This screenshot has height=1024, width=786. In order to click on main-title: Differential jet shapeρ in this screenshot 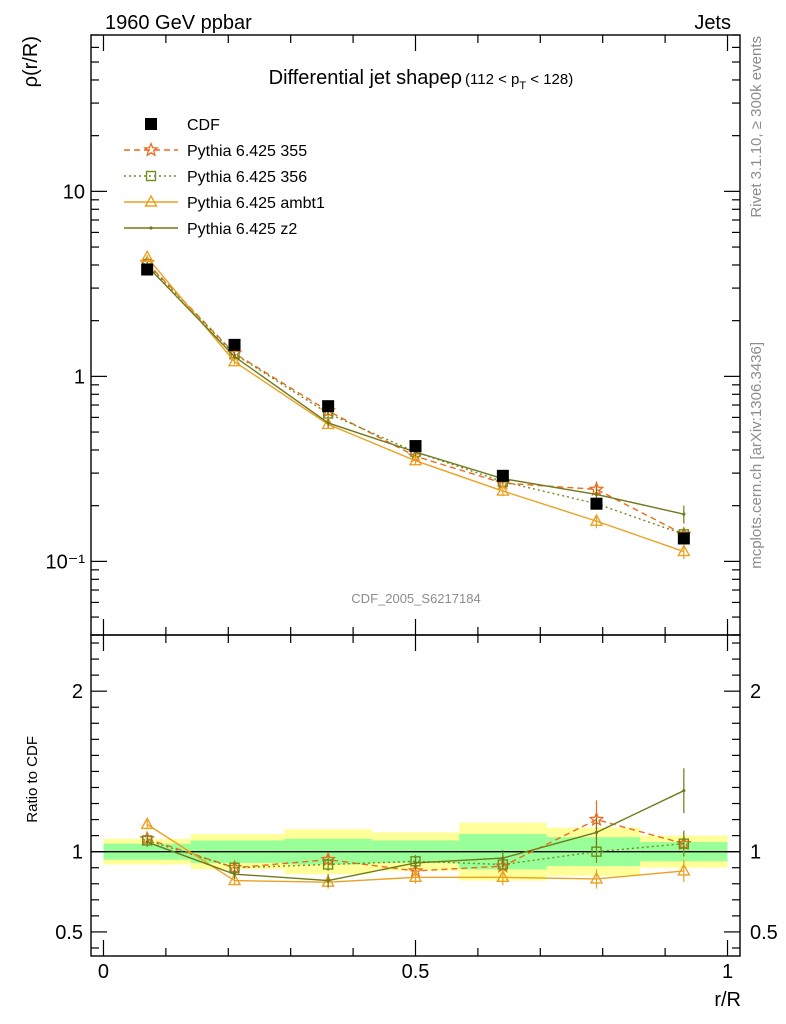, I will do `click(365, 78)`.